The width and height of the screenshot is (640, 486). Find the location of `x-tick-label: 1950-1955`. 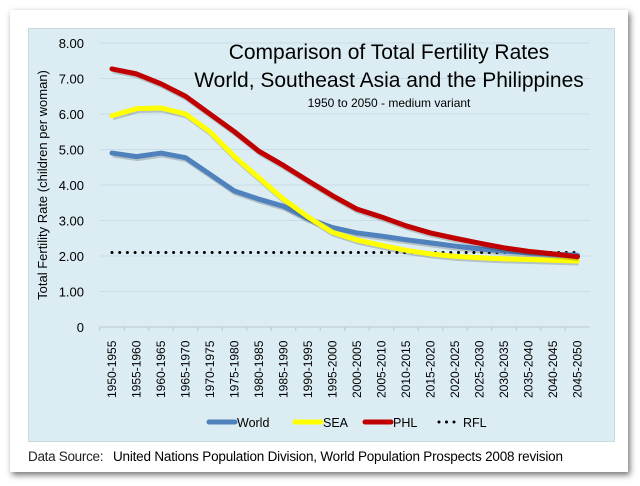

x-tick-label: 1950-1955 is located at coordinates (112, 369).